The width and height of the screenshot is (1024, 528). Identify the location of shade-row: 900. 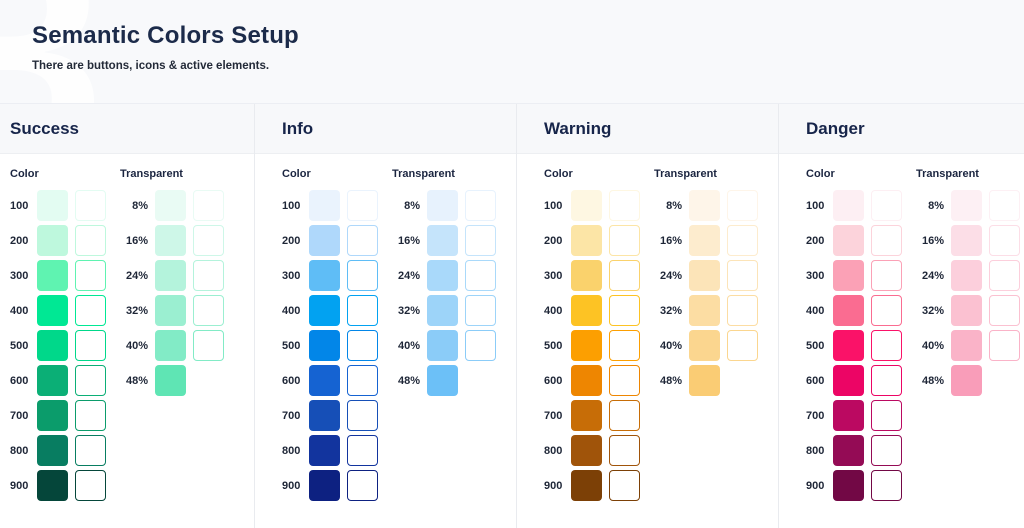
(861, 485).